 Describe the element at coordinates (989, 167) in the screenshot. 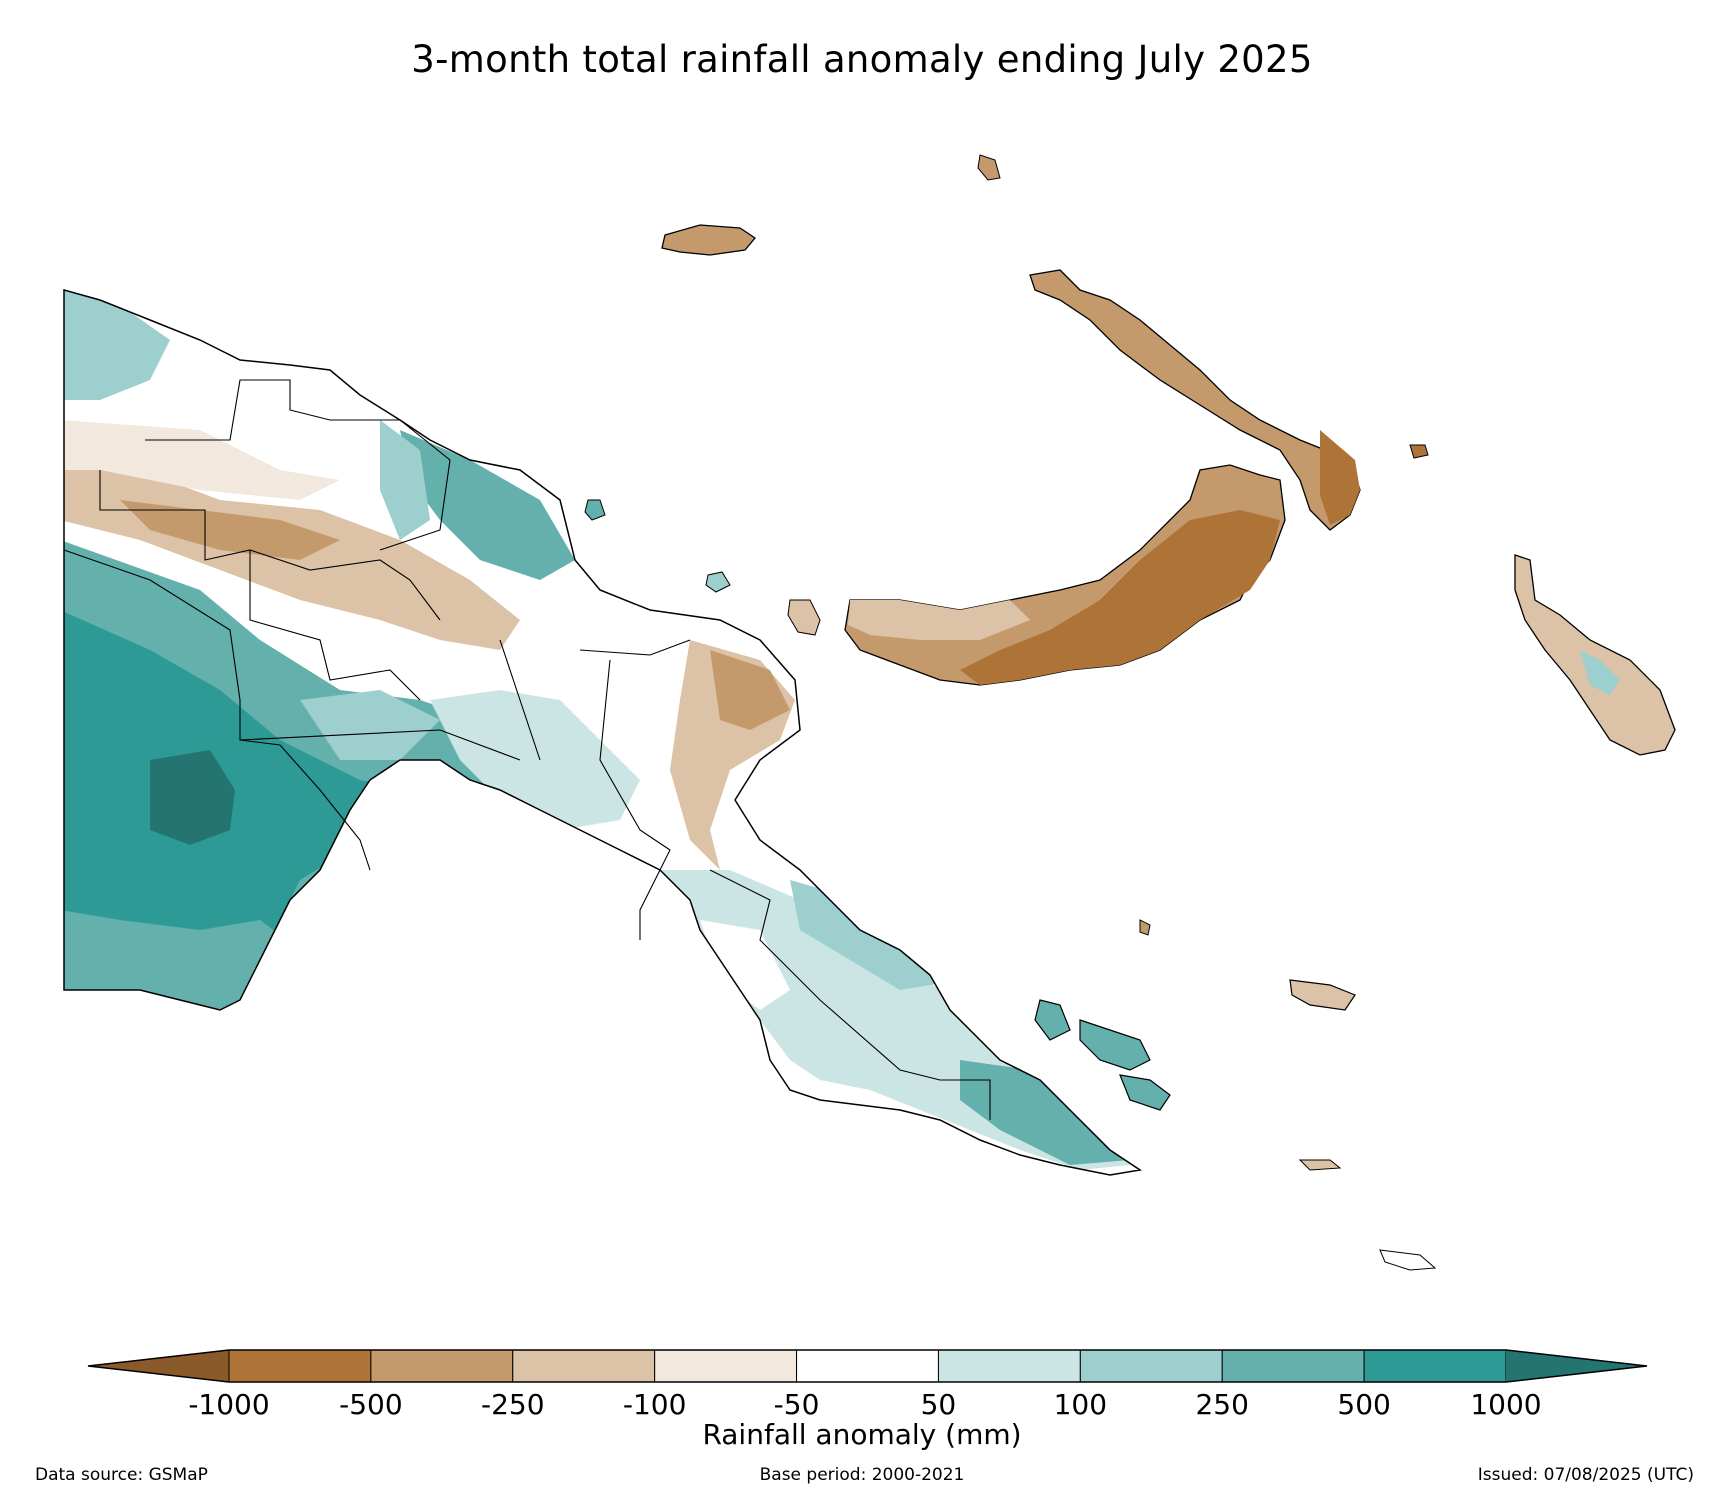

I see `mussau-island` at that location.